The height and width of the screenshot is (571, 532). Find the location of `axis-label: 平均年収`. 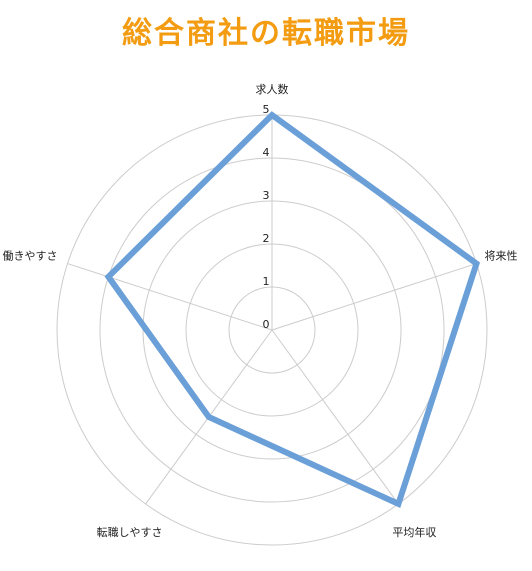

axis-label: 平均年収 is located at coordinates (414, 532).